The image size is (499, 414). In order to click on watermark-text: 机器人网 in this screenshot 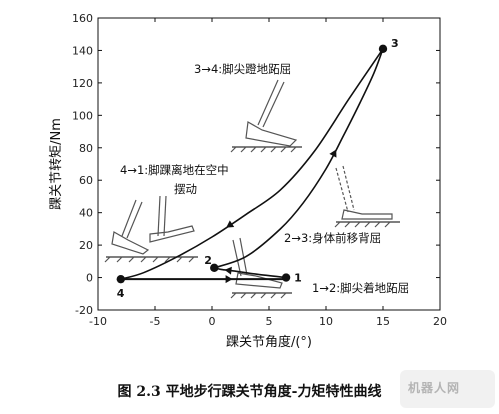, I will do `click(434, 388)`.